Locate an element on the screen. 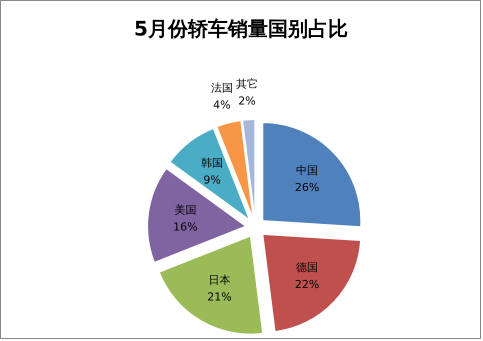 This screenshot has width=483, height=341. data-label: 22% is located at coordinates (307, 284).